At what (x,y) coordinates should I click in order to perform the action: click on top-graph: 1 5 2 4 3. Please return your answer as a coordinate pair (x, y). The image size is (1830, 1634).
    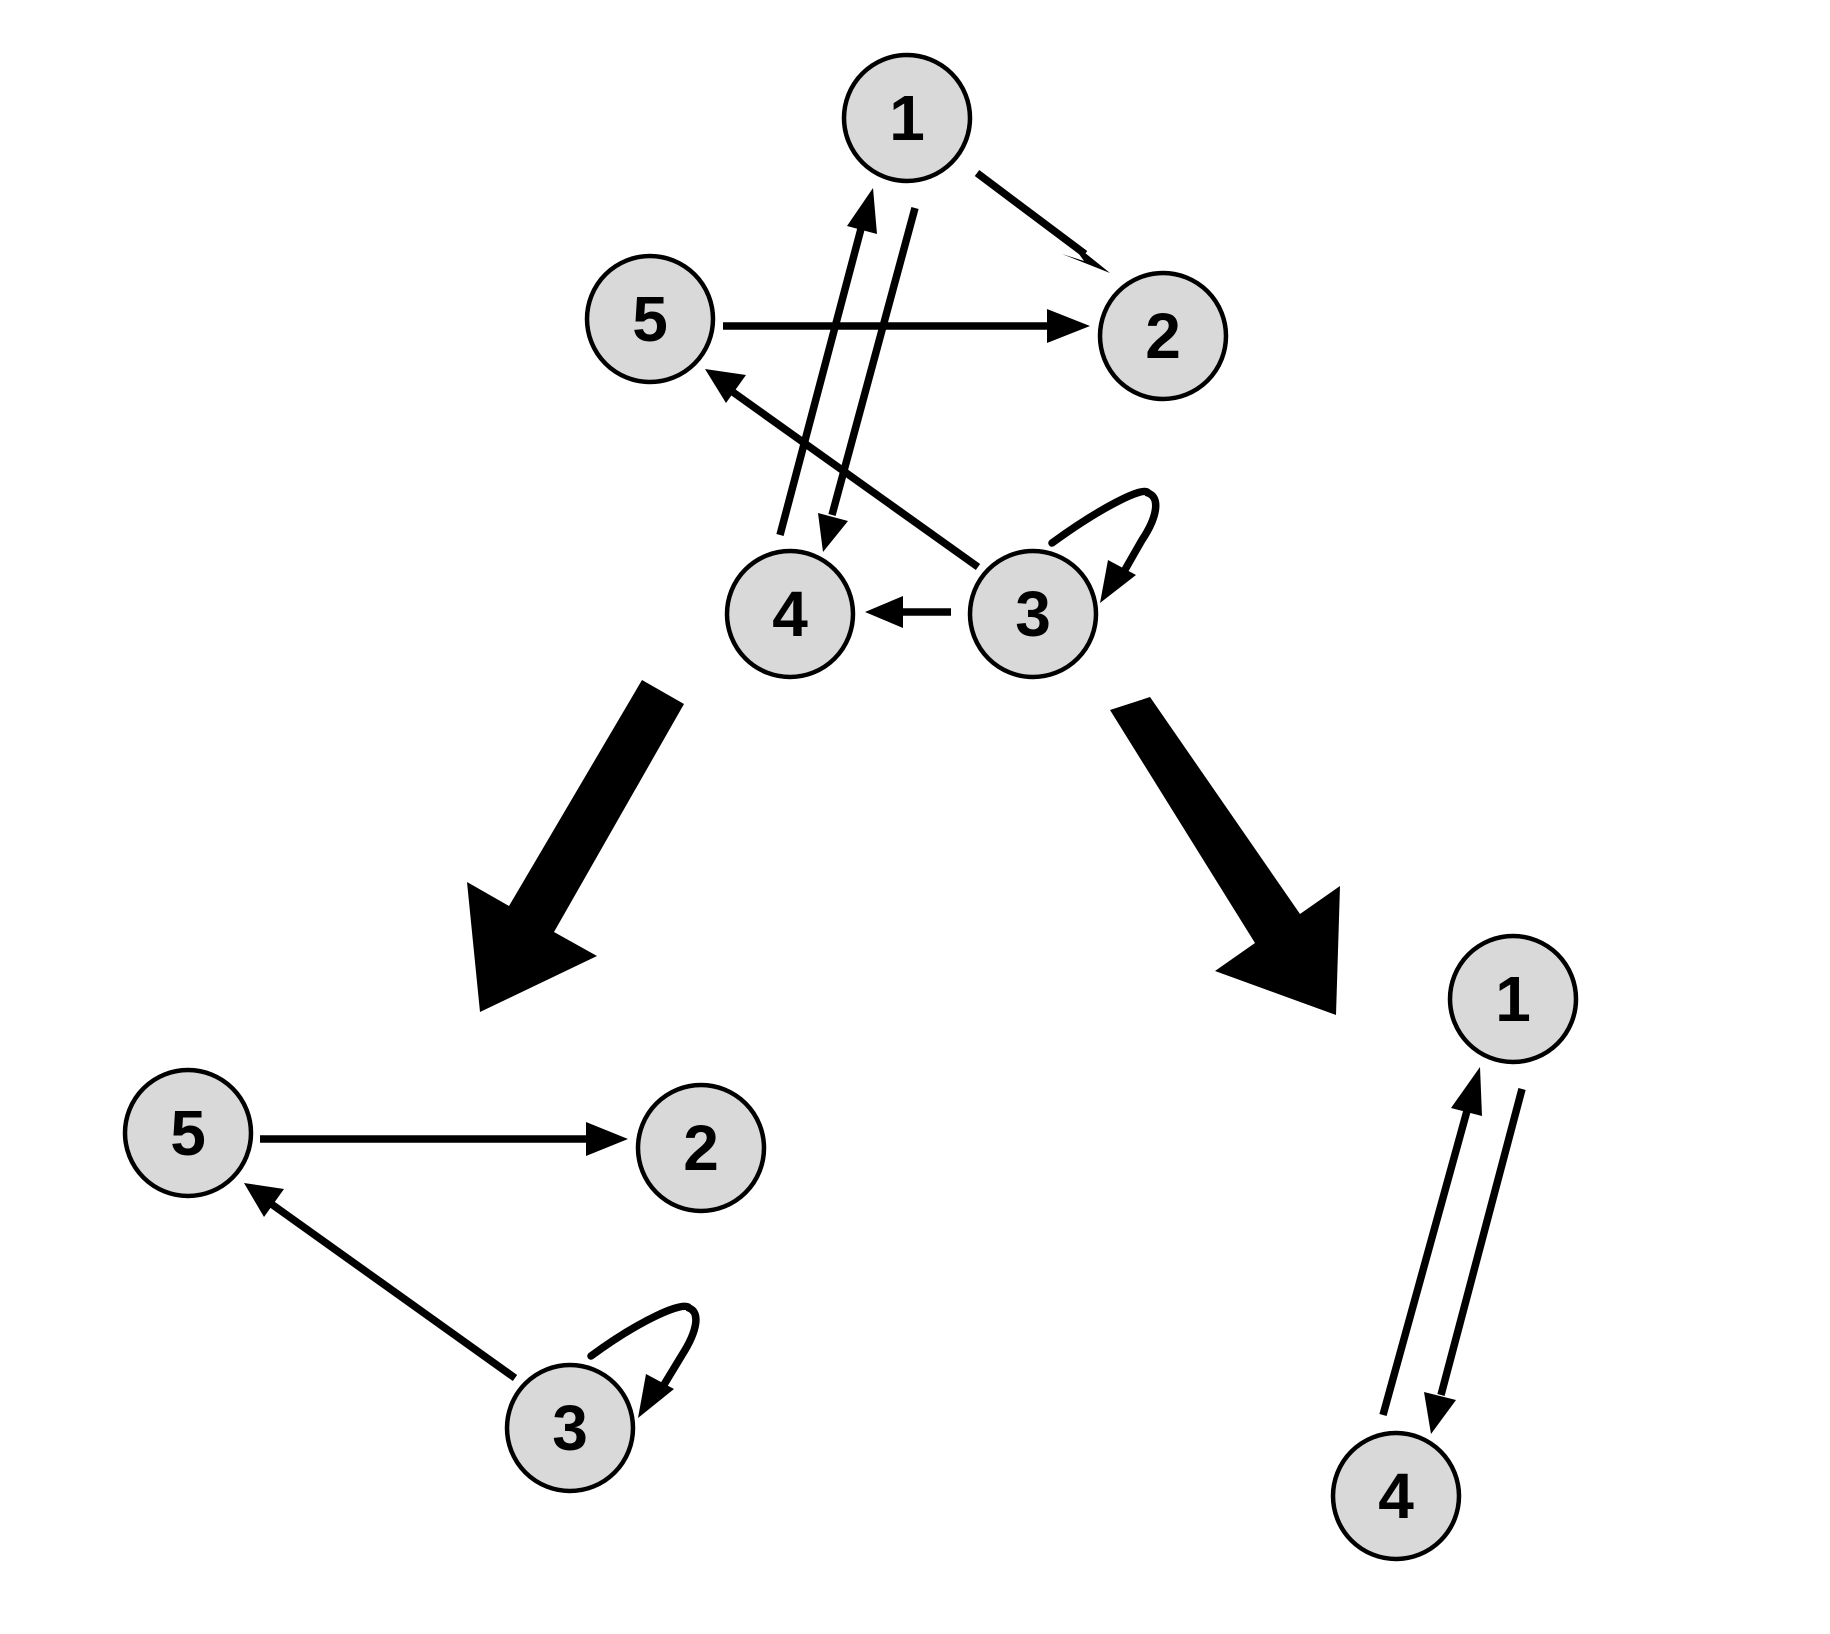
    Looking at the image, I should click on (906, 366).